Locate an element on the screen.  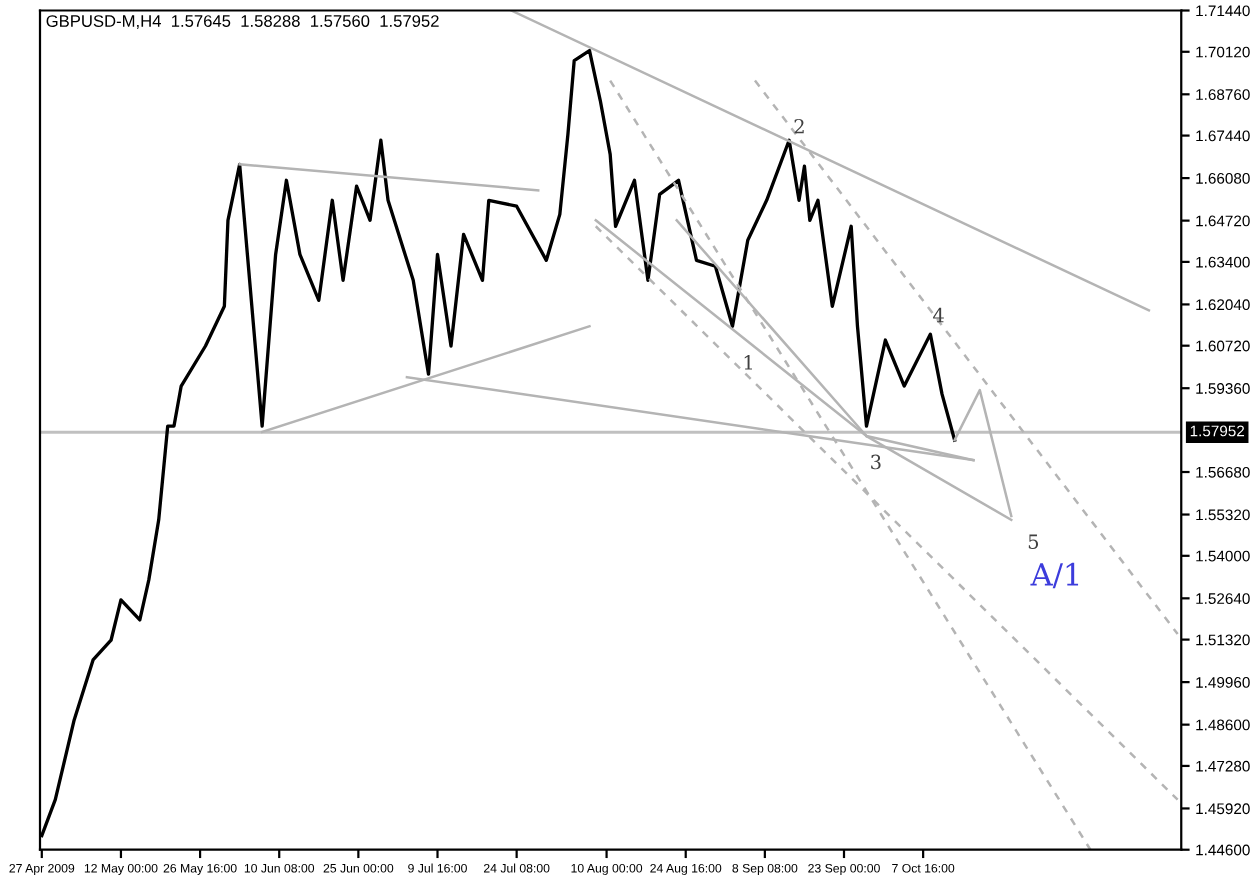
annotation: 3 is located at coordinates (876, 462).